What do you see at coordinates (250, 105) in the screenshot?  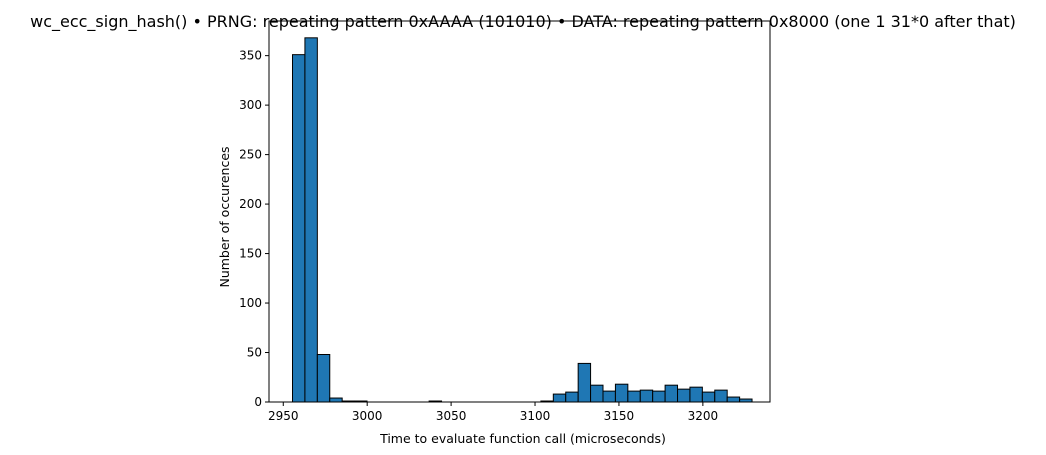 I see `y-tick-label: 300` at bounding box center [250, 105].